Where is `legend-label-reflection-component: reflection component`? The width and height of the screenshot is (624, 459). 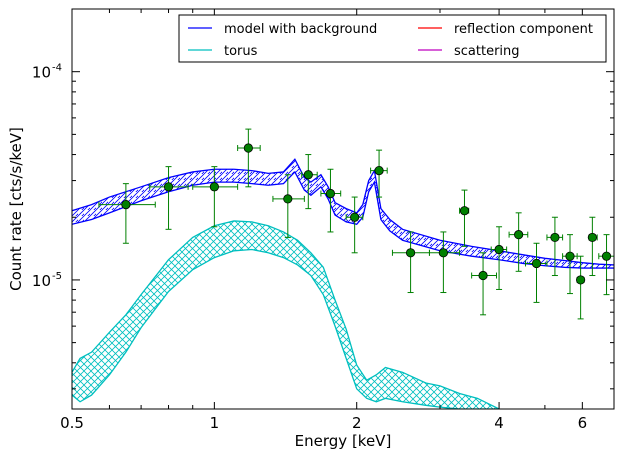
legend-label-reflection-component: reflection component is located at coordinates (523, 29).